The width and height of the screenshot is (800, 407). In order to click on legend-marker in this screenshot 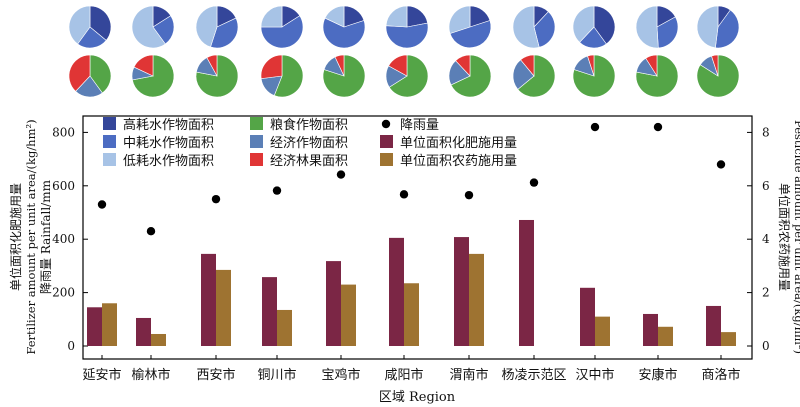, I will do `click(386, 124)`.